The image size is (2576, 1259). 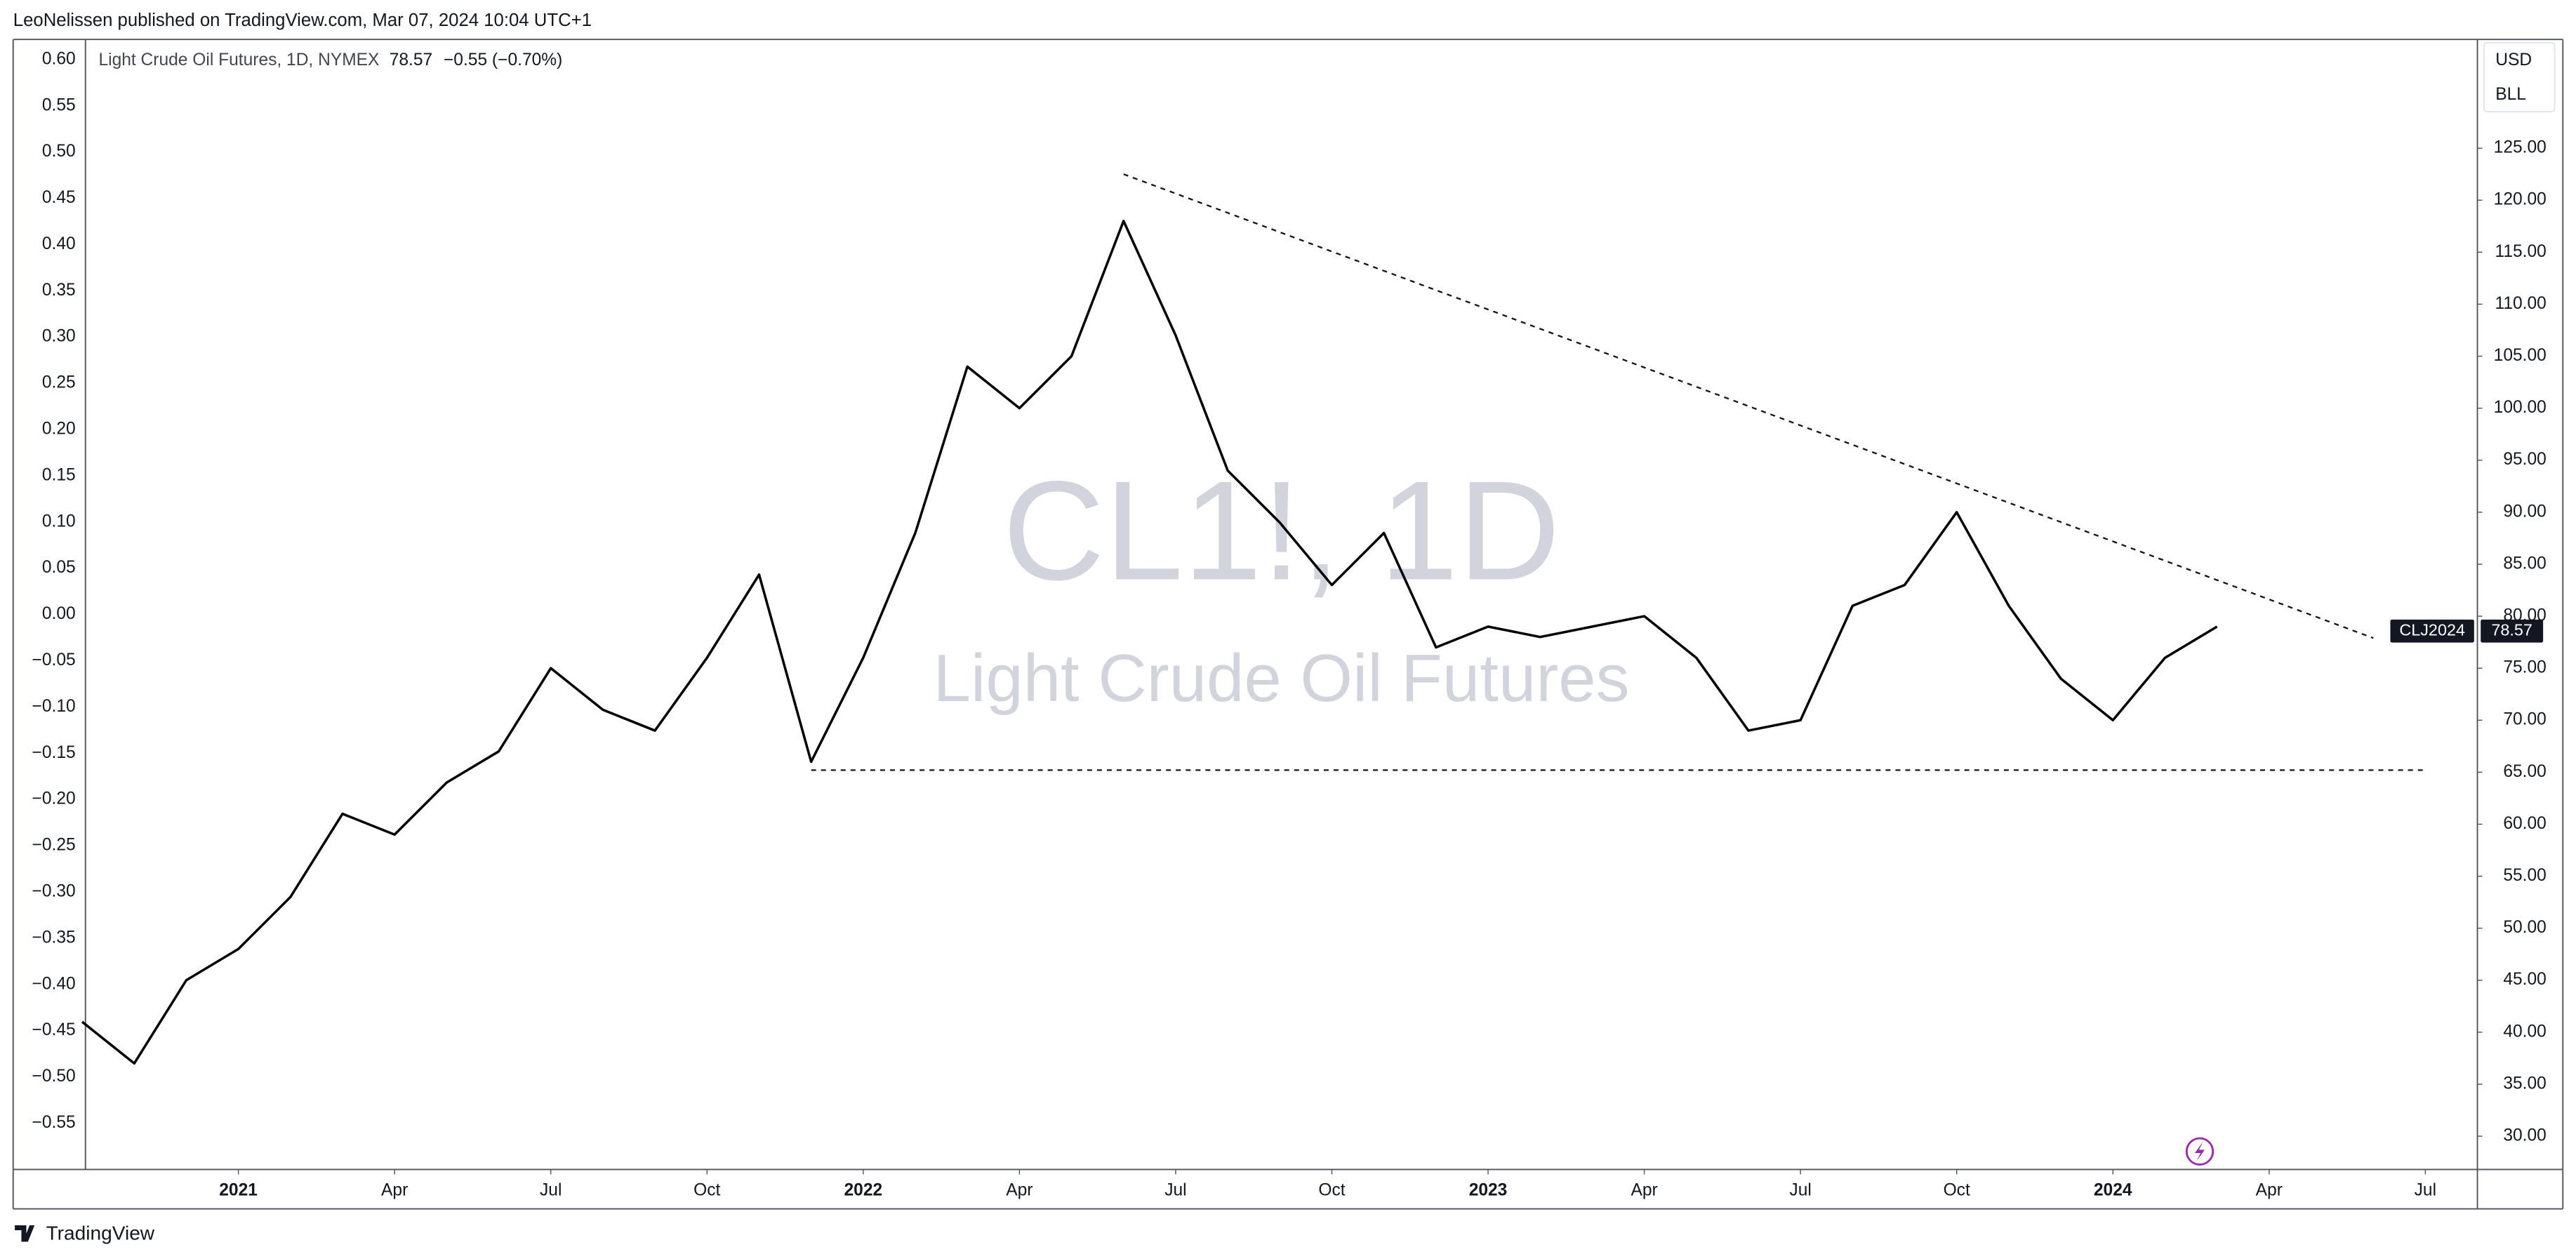 What do you see at coordinates (54, 707) in the screenshot?
I see `y-tick-label: −0.10` at bounding box center [54, 707].